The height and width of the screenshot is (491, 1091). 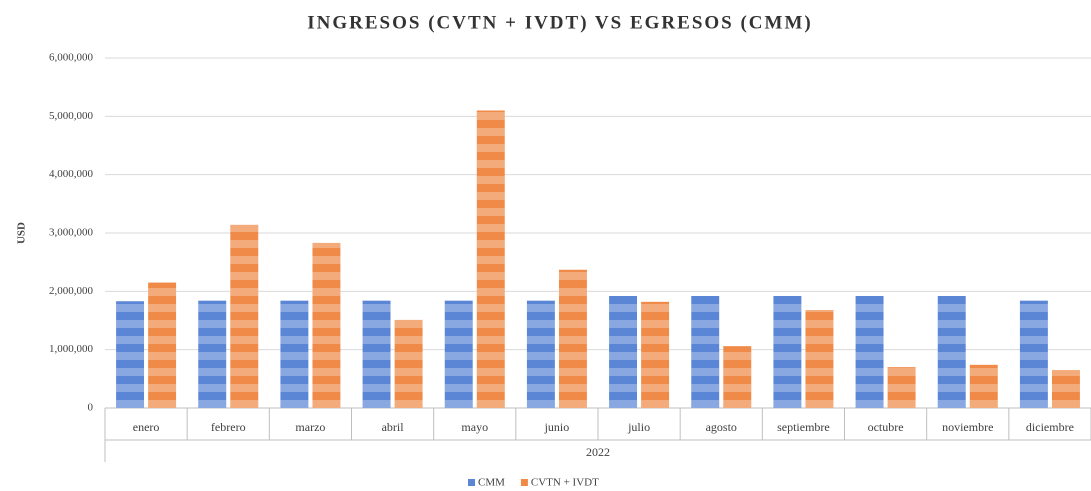 What do you see at coordinates (71, 291) in the screenshot?
I see `y-tick-label: 2,000,000` at bounding box center [71, 291].